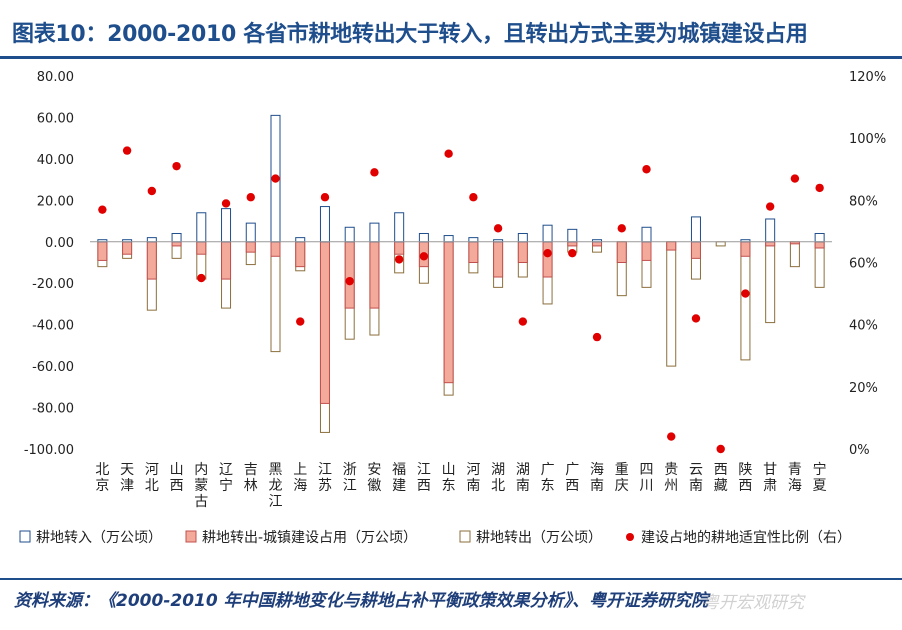 The height and width of the screenshot is (630, 902). I want to click on x-tick-label: 海南, so click(597, 478).